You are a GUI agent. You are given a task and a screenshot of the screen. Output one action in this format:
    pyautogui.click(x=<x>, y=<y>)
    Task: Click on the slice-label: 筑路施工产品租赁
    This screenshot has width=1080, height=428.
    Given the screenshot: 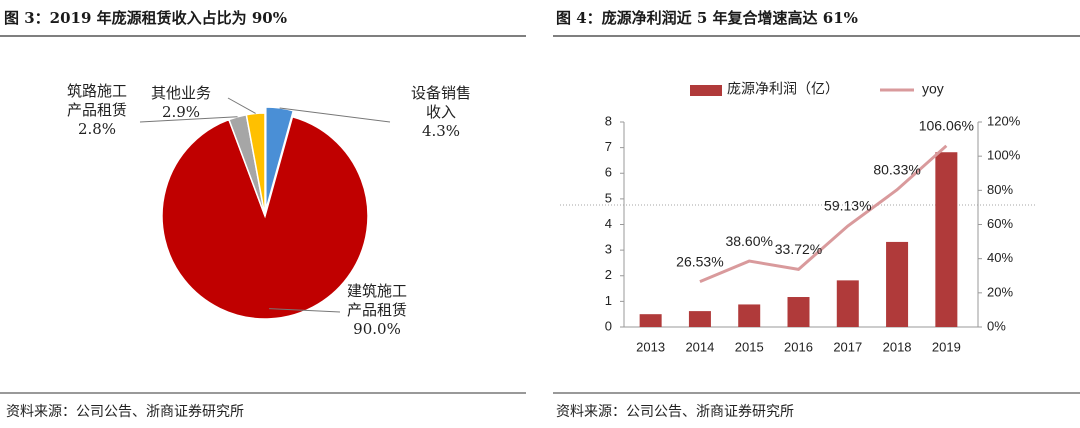 What is the action you would take?
    pyautogui.click(x=96, y=100)
    